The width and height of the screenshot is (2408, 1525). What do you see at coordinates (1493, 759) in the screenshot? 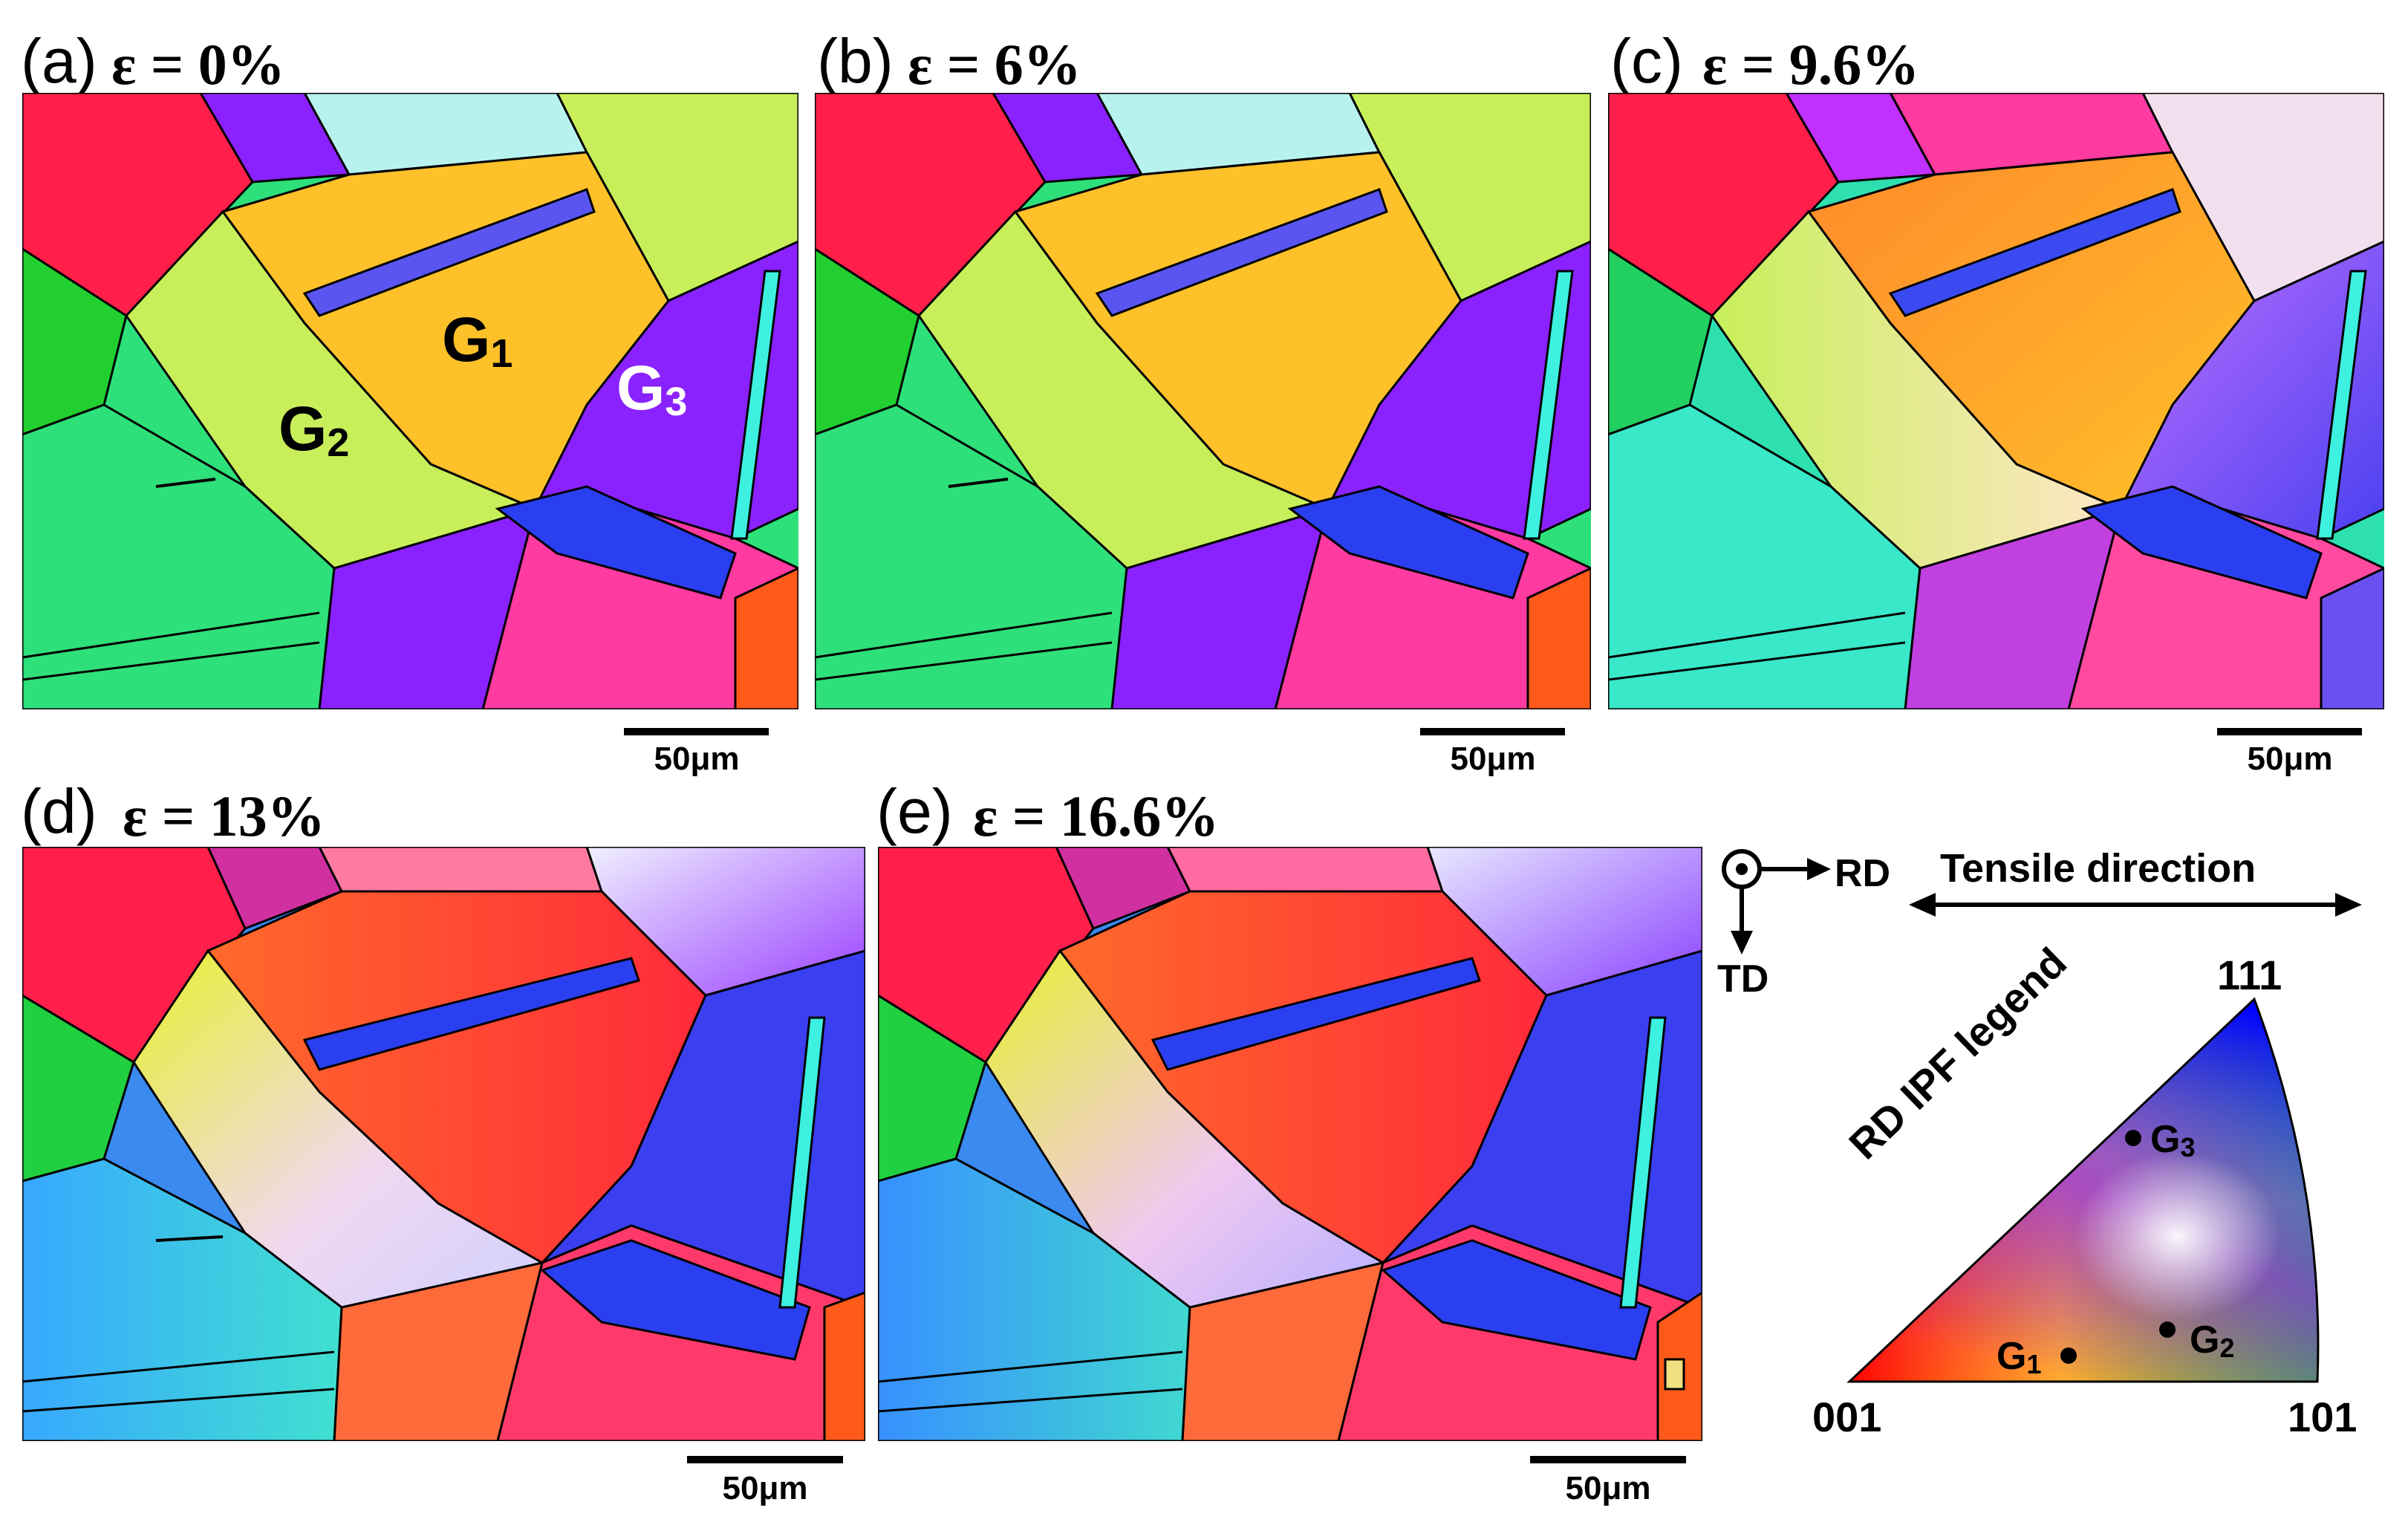
I see `scale-text-b: 50μm` at bounding box center [1493, 759].